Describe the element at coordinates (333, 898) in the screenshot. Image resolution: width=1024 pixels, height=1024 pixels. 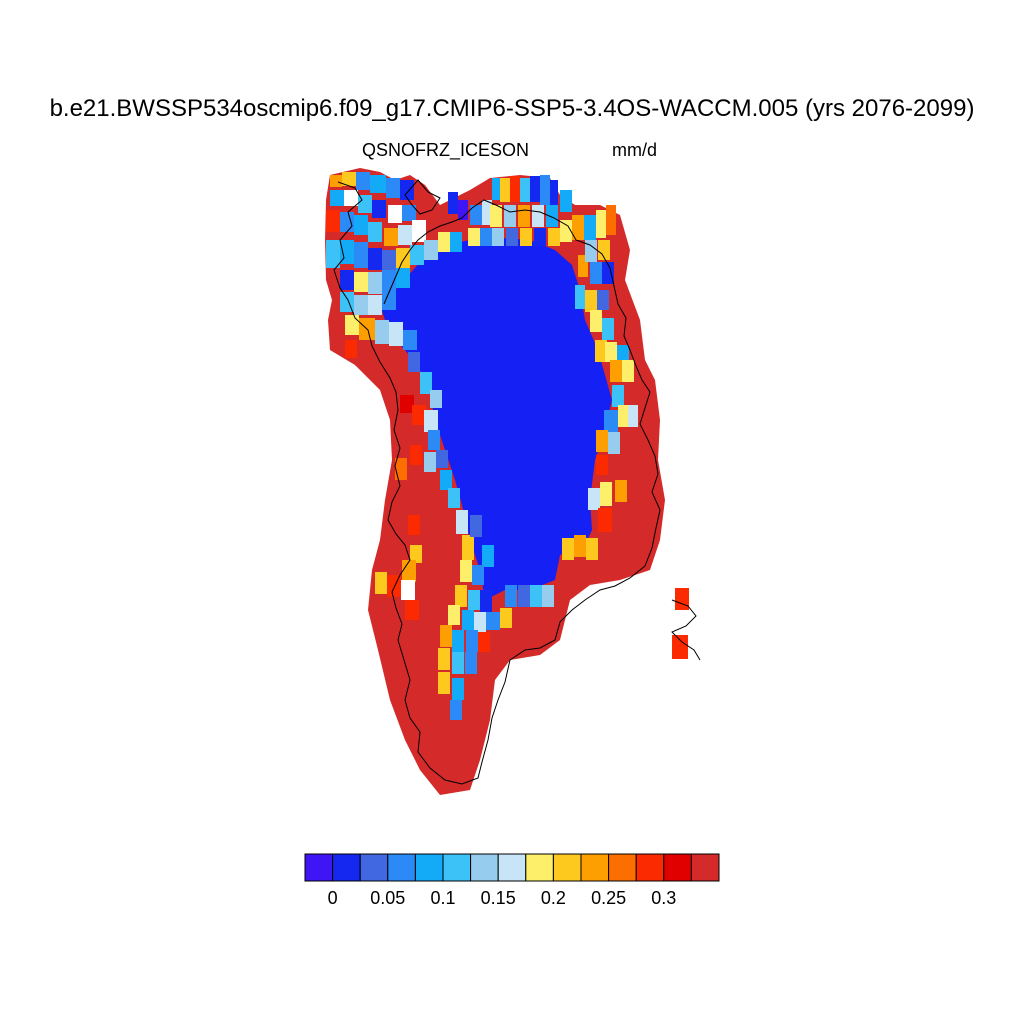
I see `colorbar-tick-label: 0` at that location.